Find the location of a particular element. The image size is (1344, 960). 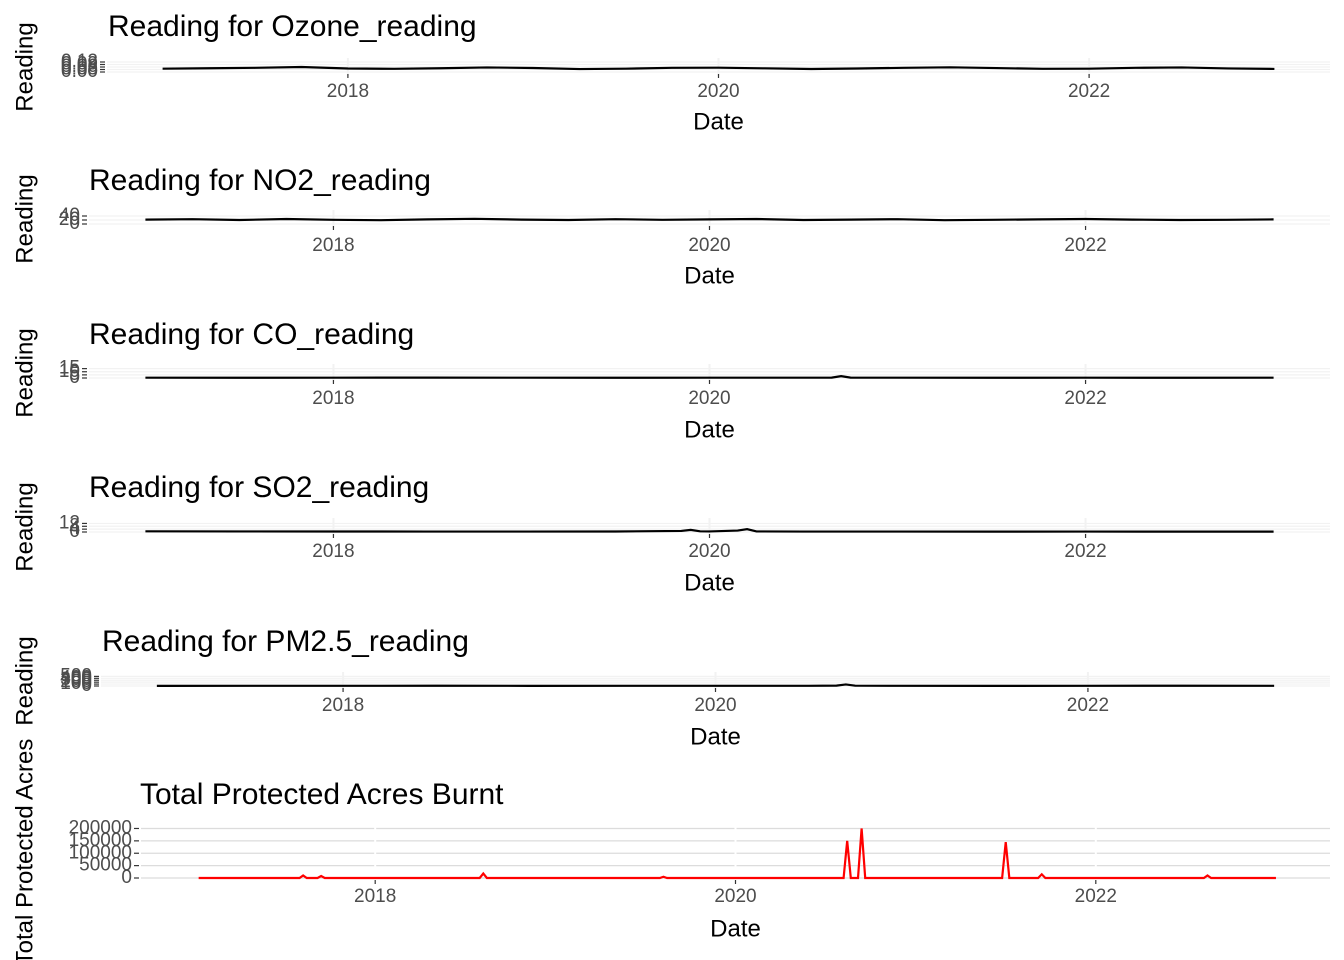

y-tick-label: 5 is located at coordinates (74, 374).